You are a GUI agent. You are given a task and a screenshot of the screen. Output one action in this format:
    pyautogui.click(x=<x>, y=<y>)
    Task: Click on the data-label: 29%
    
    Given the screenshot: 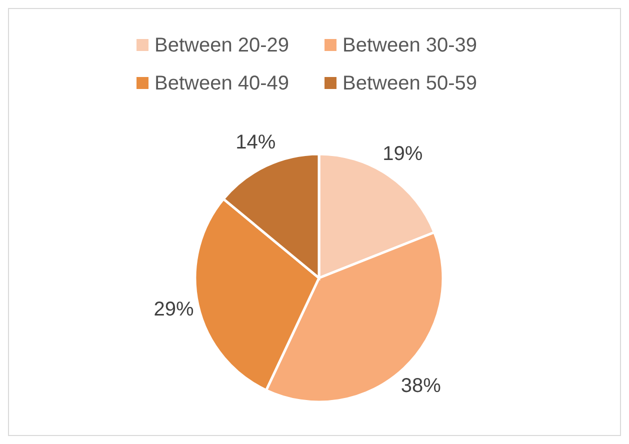 What is the action you would take?
    pyautogui.click(x=174, y=309)
    